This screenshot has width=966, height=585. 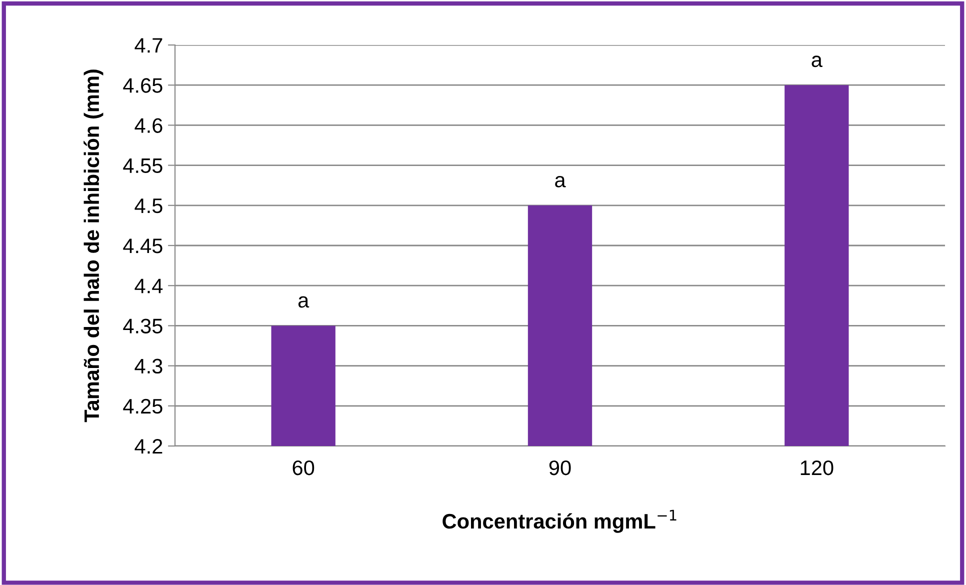 I want to click on y-tick-label: 4.55, so click(x=142, y=166).